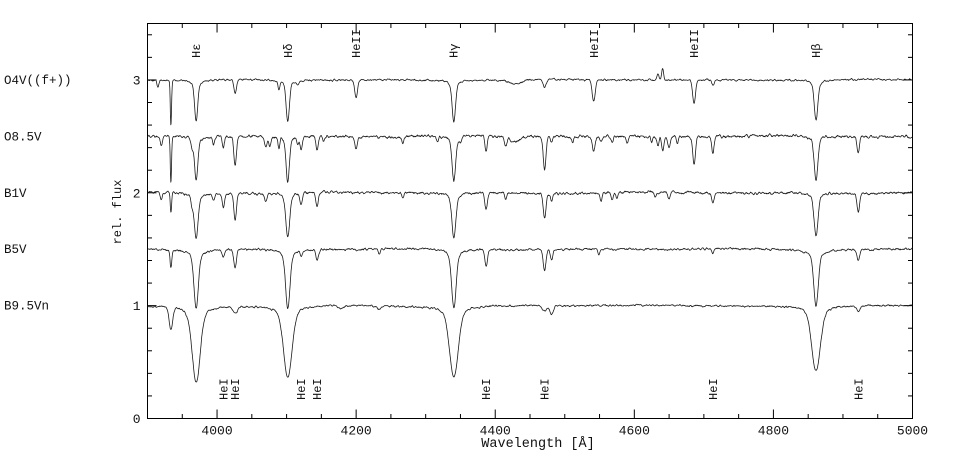 This screenshot has width=960, height=467. I want to click on series-label: O4V((f+)), so click(38, 81).